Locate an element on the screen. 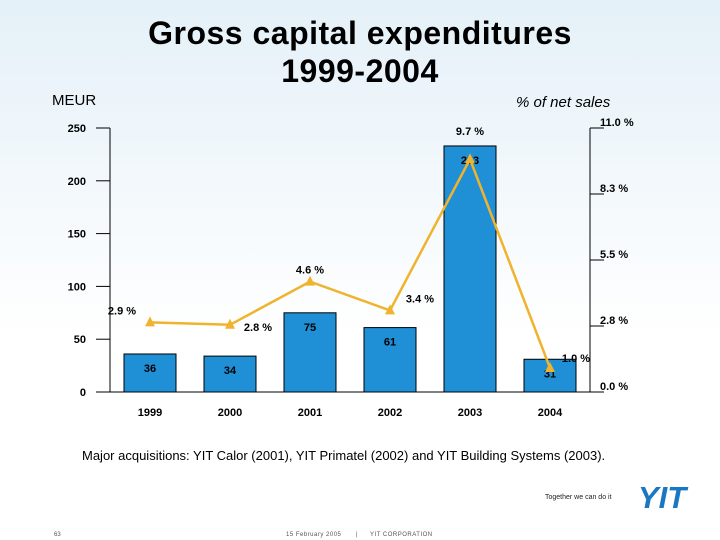 Image resolution: width=720 pixels, height=540 pixels. bar-value-label: 61 is located at coordinates (390, 343).